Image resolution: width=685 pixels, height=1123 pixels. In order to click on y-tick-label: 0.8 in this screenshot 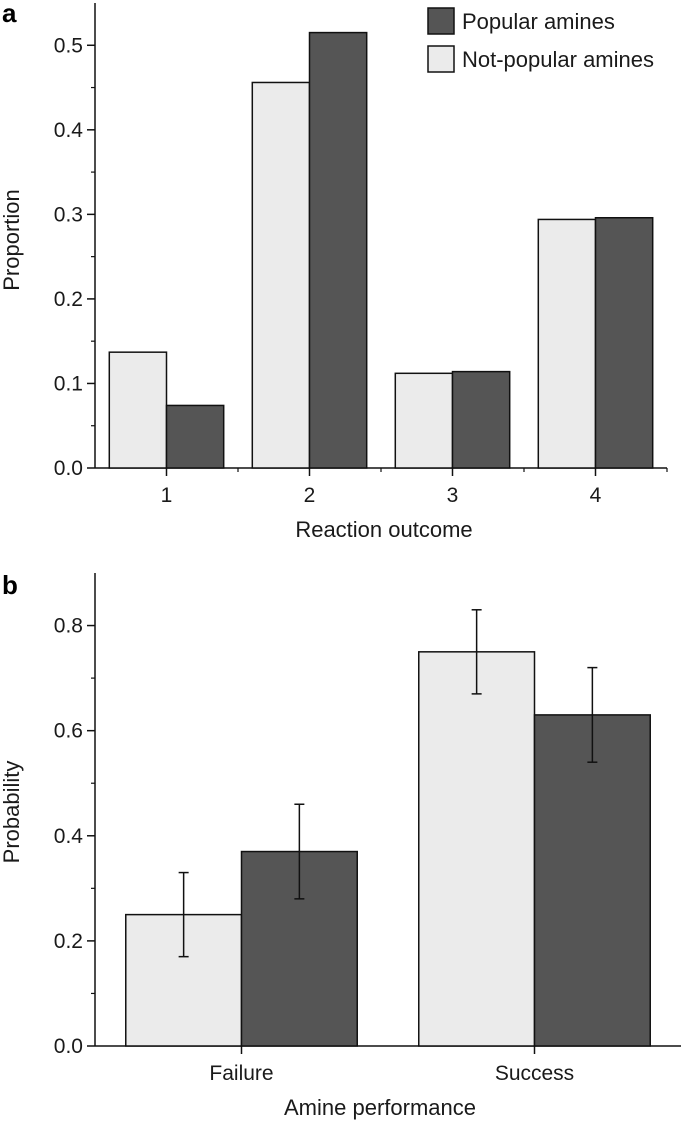, I will do `click(68, 626)`.